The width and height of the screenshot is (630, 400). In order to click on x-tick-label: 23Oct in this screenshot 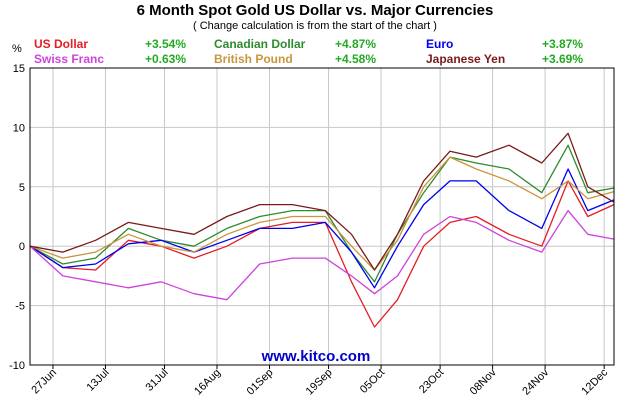, I will do `click(431, 381)`.